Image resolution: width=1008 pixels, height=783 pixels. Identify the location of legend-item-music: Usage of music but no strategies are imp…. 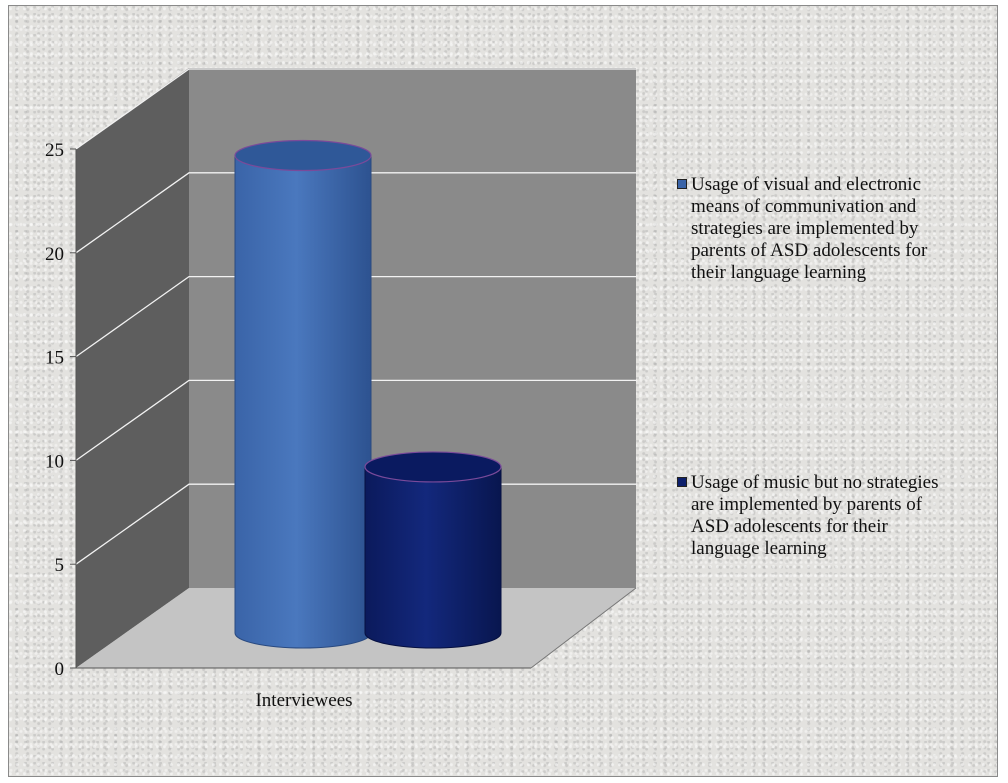
(808, 516).